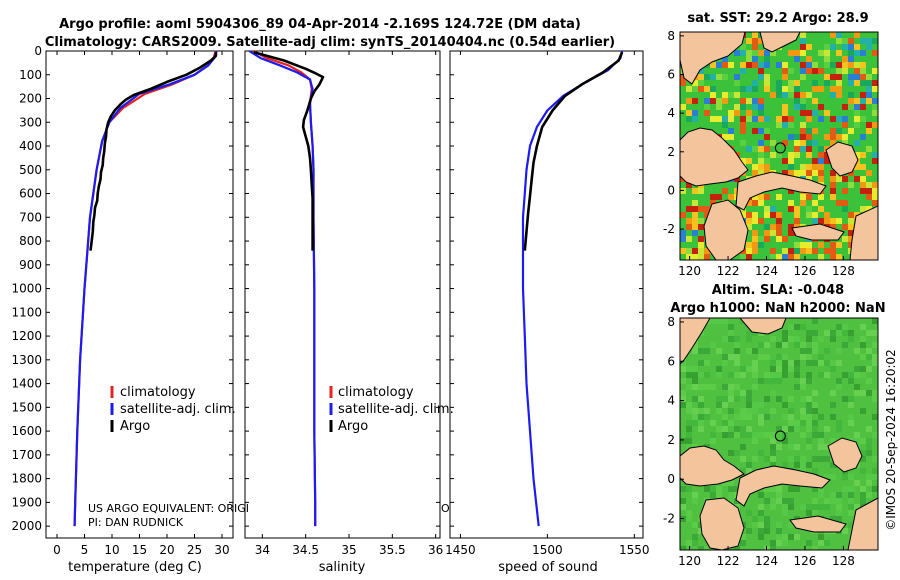  What do you see at coordinates (221, 550) in the screenshot?
I see `temperature-xtick-label: 30` at bounding box center [221, 550].